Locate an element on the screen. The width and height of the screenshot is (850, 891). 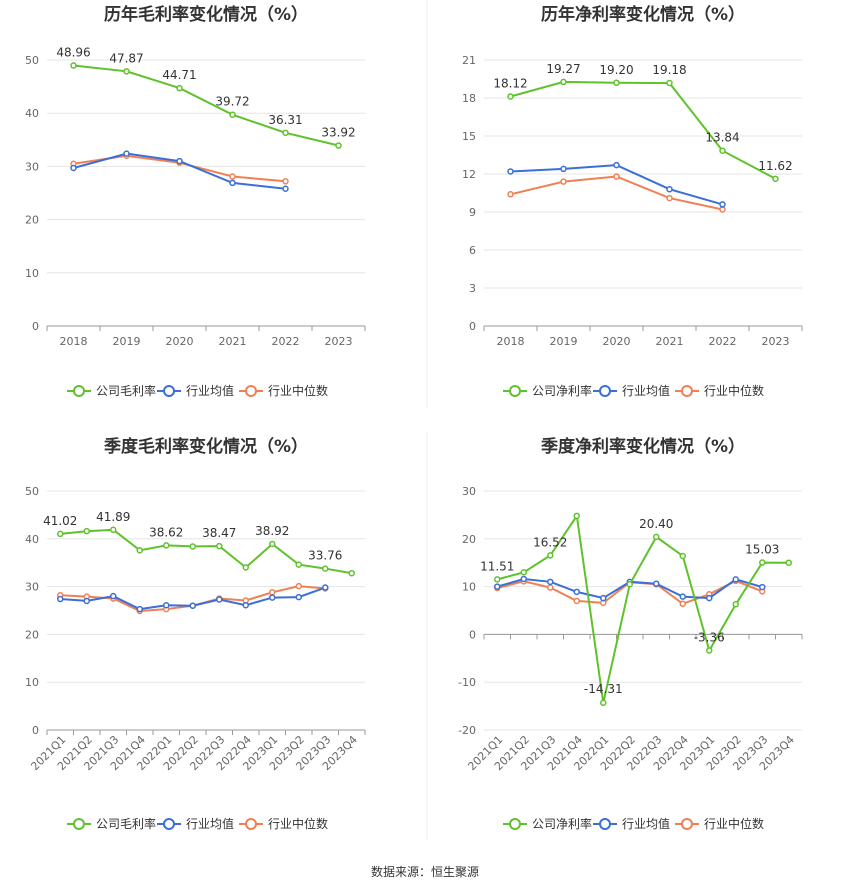
data-label: 19.18 is located at coordinates (669, 70).